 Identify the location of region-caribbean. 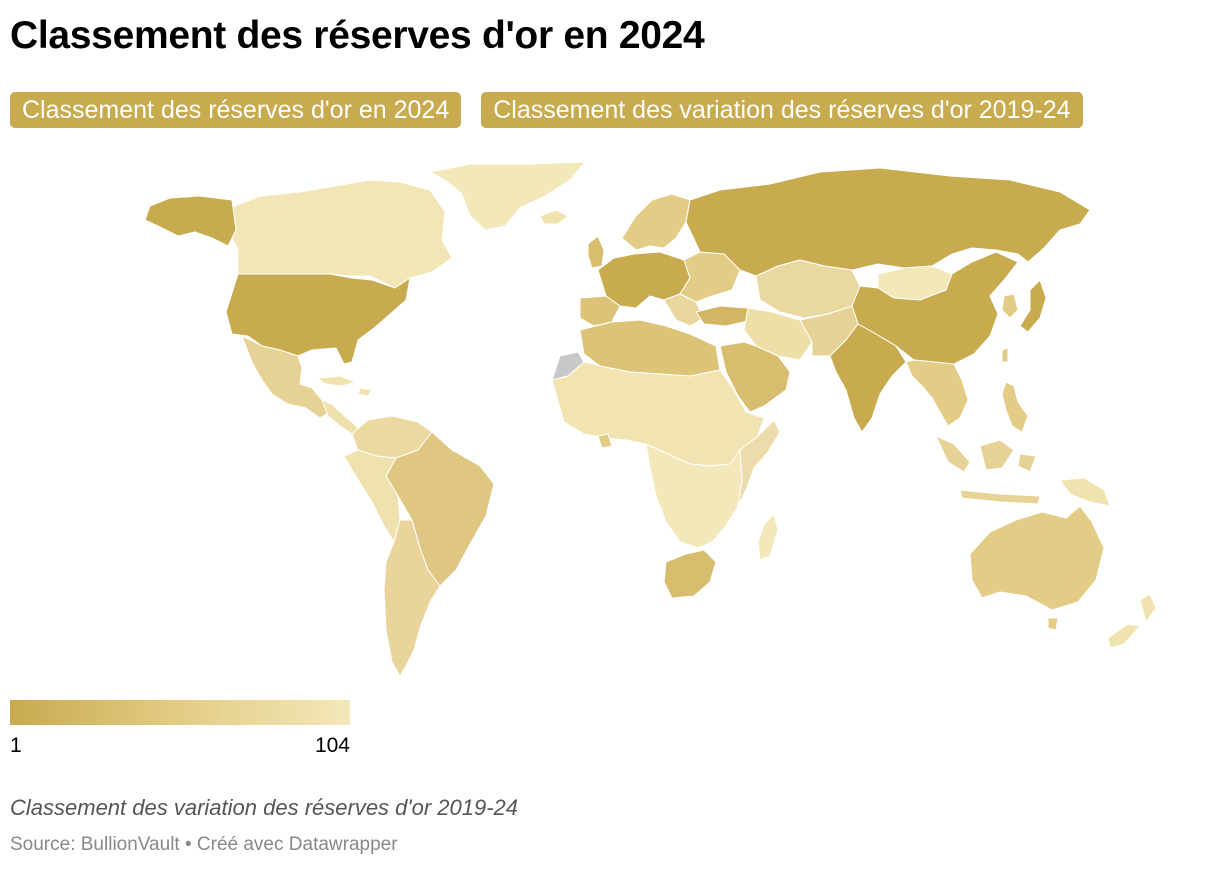
(345, 386).